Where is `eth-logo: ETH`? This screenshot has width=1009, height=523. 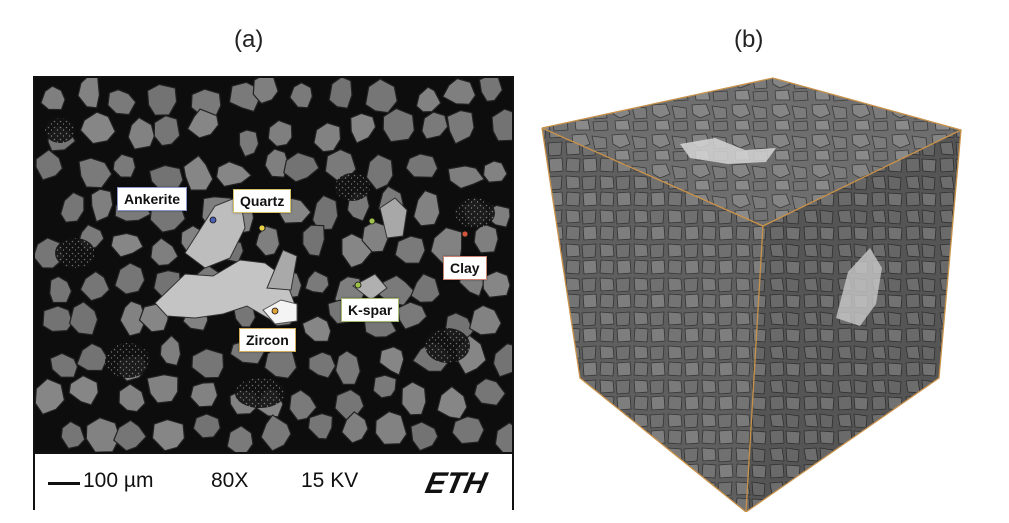 eth-logo: ETH is located at coordinates (457, 483).